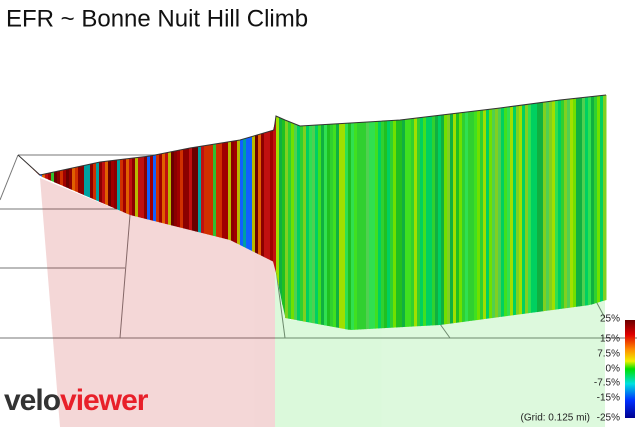 This screenshot has height=427, width=637. Describe the element at coordinates (608, 398) in the screenshot. I see `legend-tick: -15%` at that location.